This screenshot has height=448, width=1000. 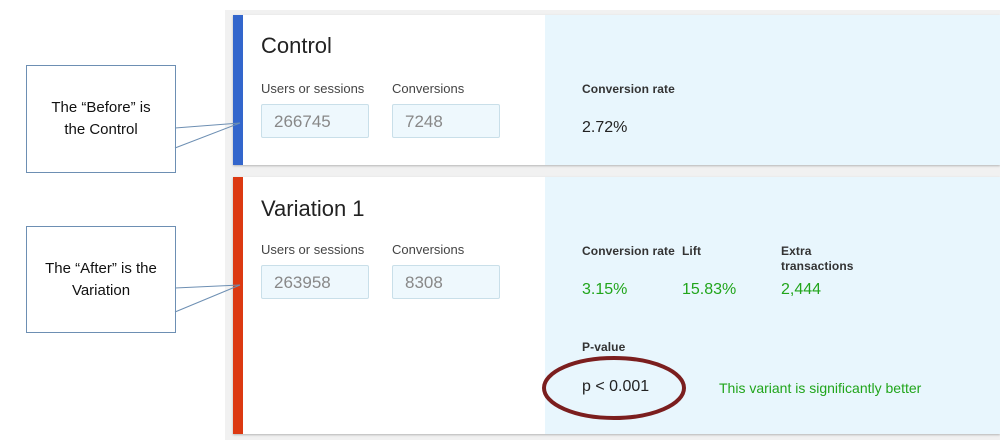 What do you see at coordinates (207, 135) in the screenshot?
I see `control-callout-pointer` at bounding box center [207, 135].